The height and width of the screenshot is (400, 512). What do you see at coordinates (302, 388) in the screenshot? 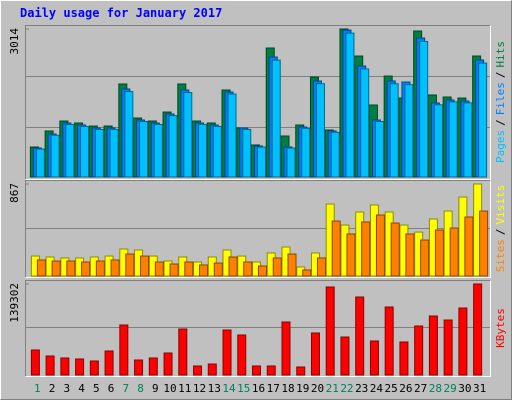
I see `x-tick-label: 19` at bounding box center [302, 388].